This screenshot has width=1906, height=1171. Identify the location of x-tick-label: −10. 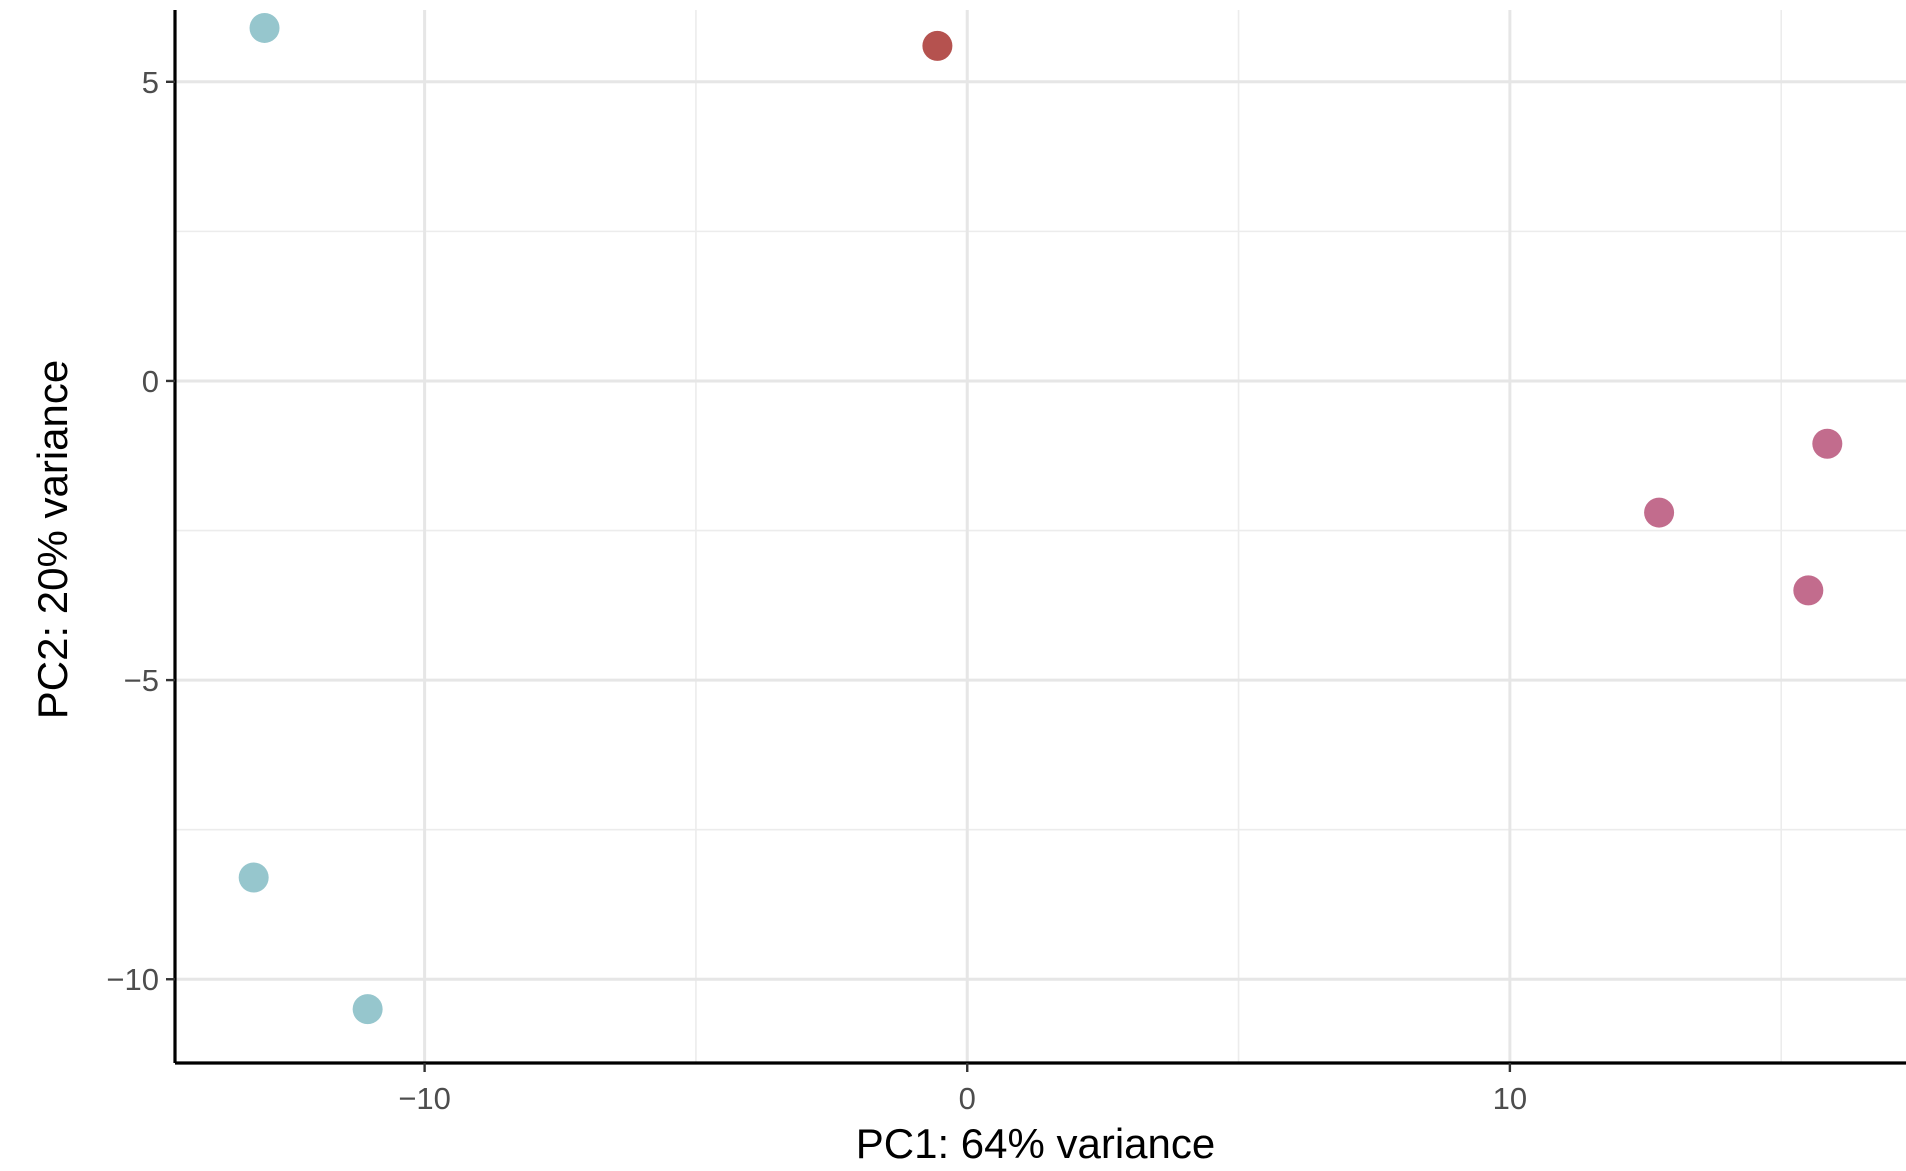
(424, 1098).